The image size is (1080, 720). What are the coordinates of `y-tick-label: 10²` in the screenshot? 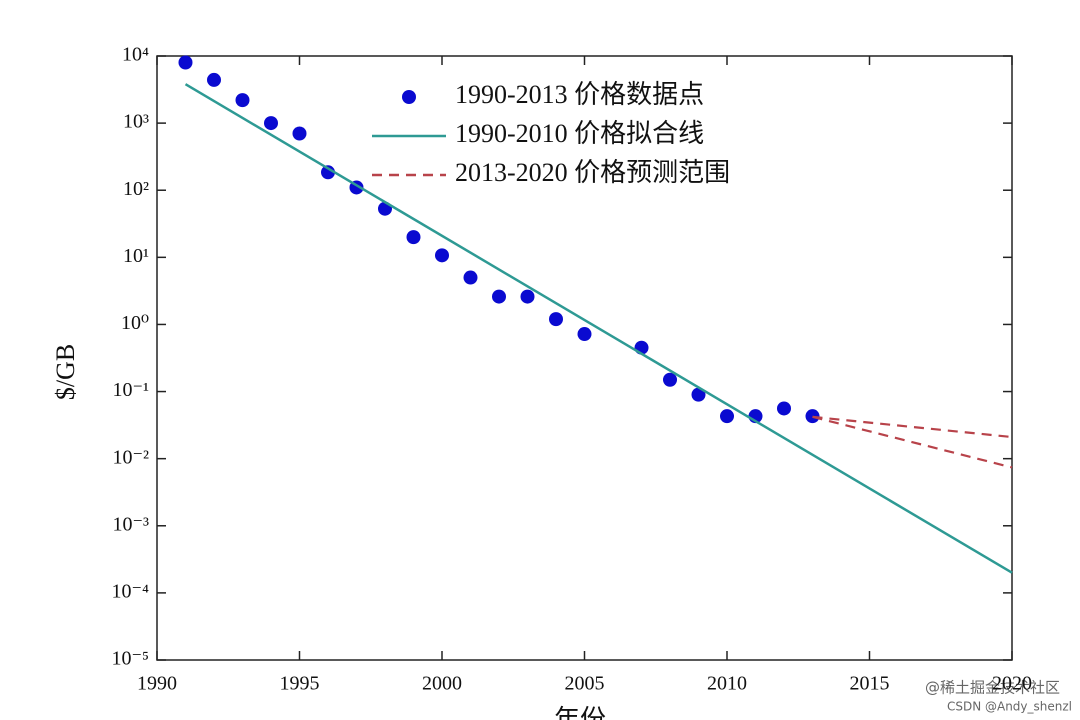 It's located at (136, 189).